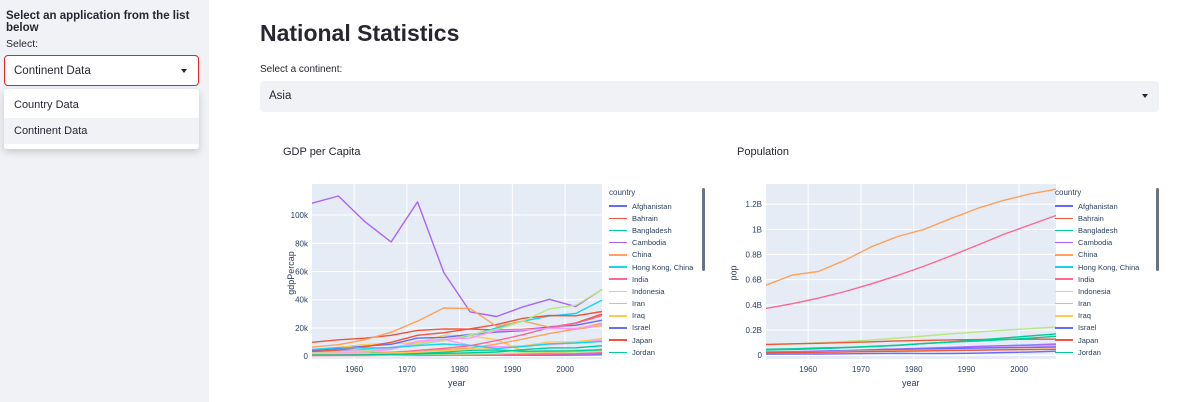  Describe the element at coordinates (663, 267) in the screenshot. I see `legend-label: Hong Kong, China` at that location.